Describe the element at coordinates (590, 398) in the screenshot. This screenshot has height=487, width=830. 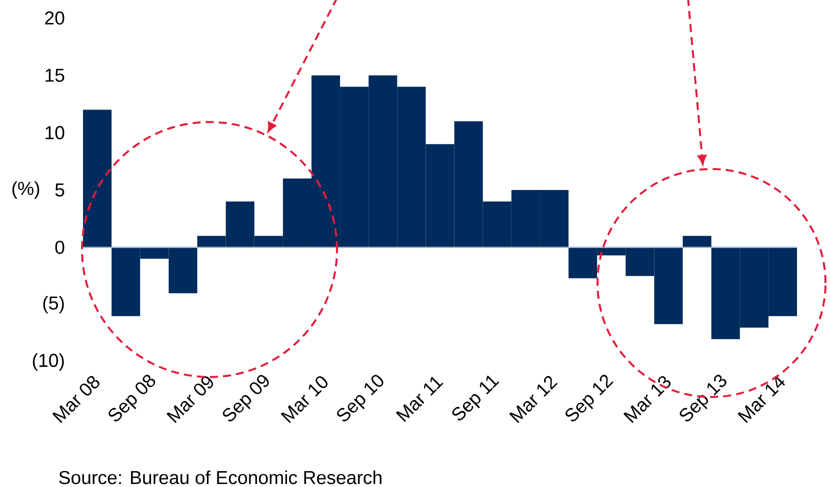
I see `x-tick-label: Sep 12` at that location.